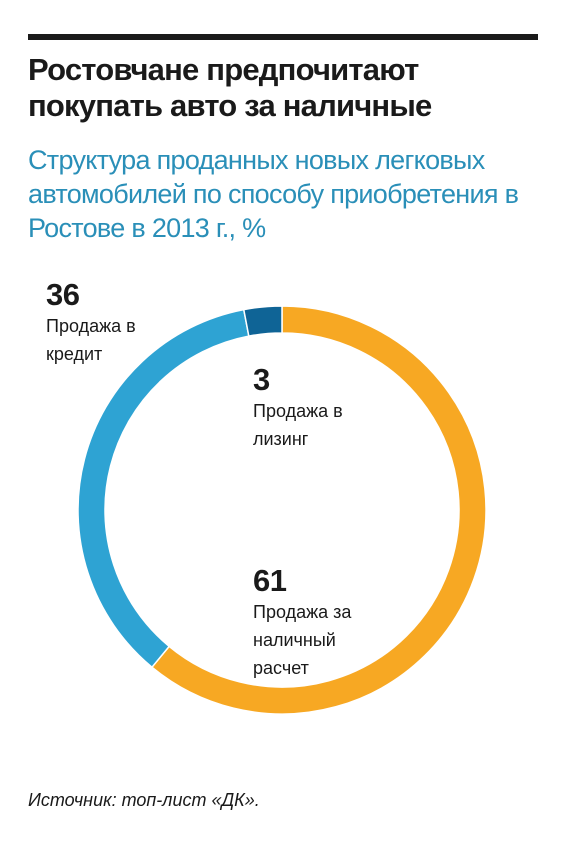 The height and width of the screenshot is (863, 575). Describe the element at coordinates (298, 425) in the screenshot. I see `label-leasing-name: Продажа в лизинг` at that location.